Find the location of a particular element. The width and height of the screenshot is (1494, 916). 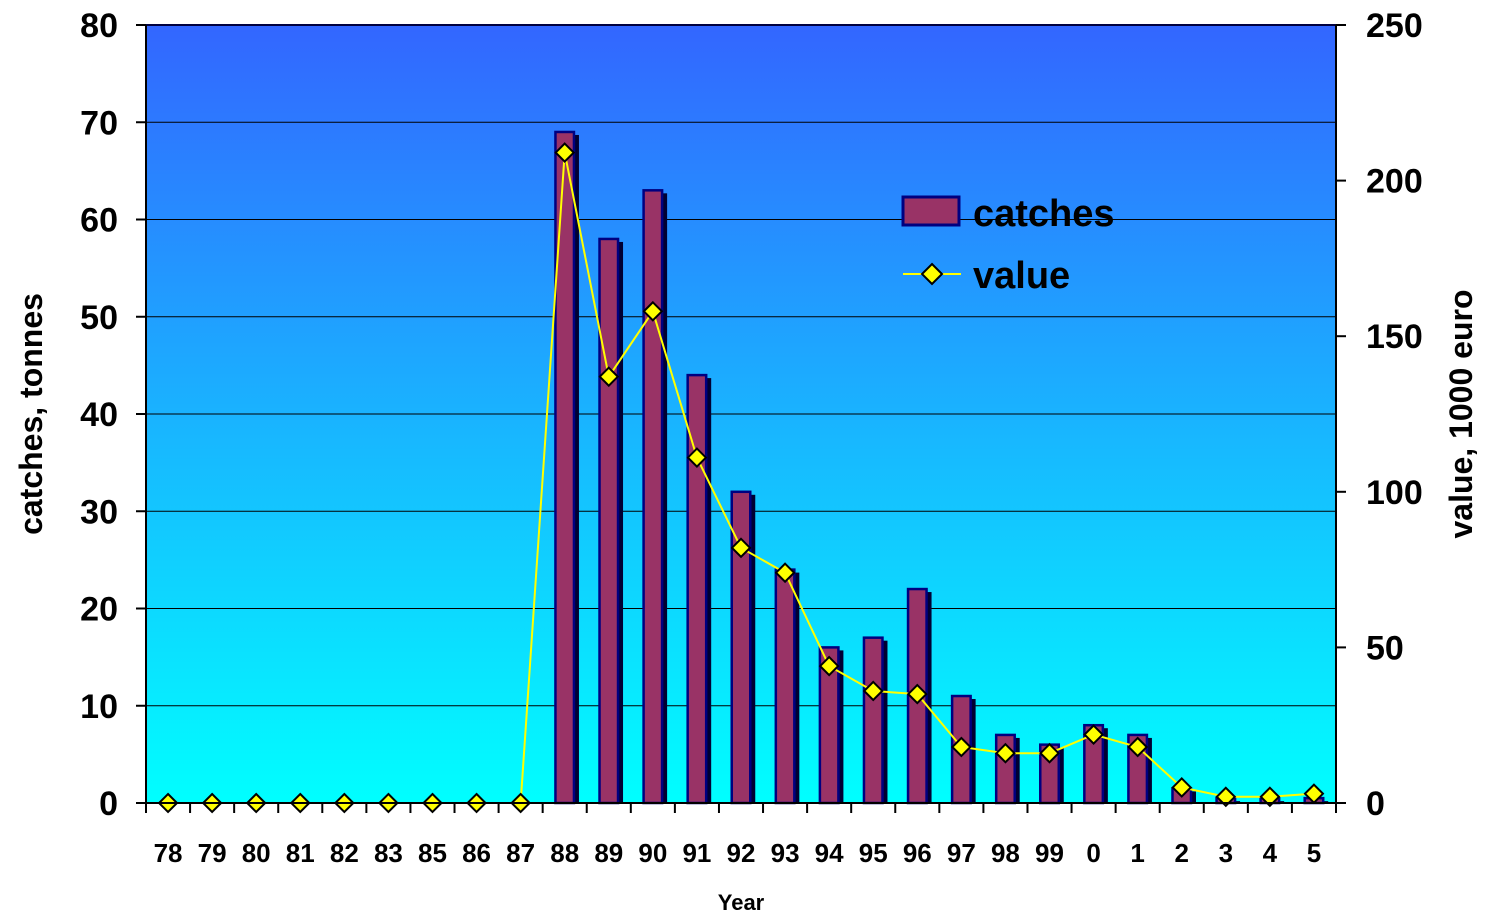

y-tick-label-left: 40 is located at coordinates (99, 415).